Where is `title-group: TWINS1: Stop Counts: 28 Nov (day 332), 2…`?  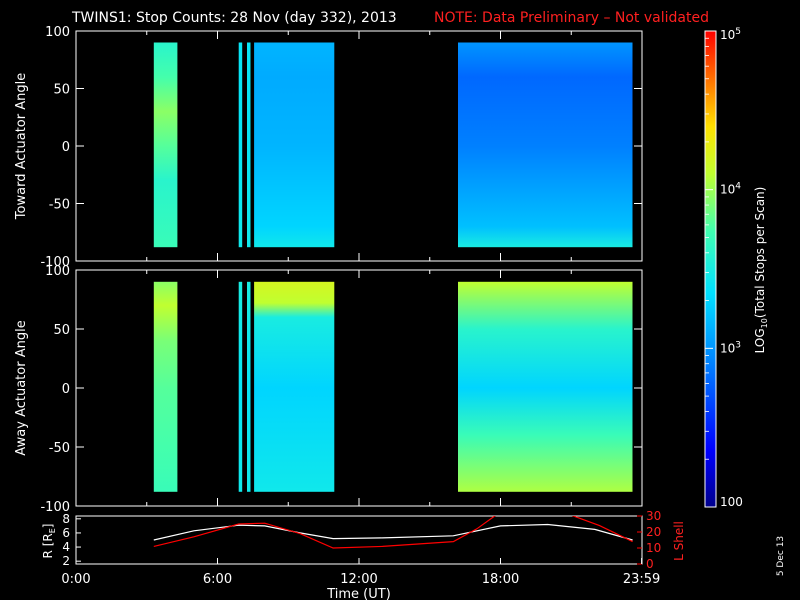
title-group: TWINS1: Stop Counts: 28 Nov (day 332), 2… is located at coordinates (390, 18).